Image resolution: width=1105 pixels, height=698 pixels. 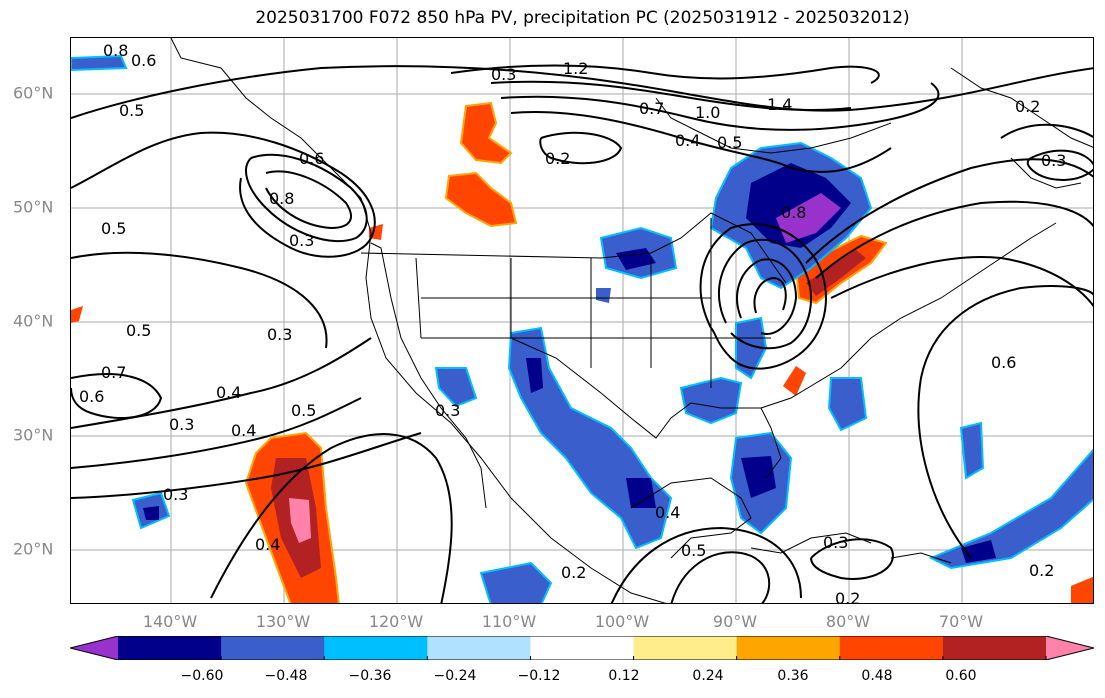 I want to click on colorbar-tick-label: −0.36, so click(x=370, y=676).